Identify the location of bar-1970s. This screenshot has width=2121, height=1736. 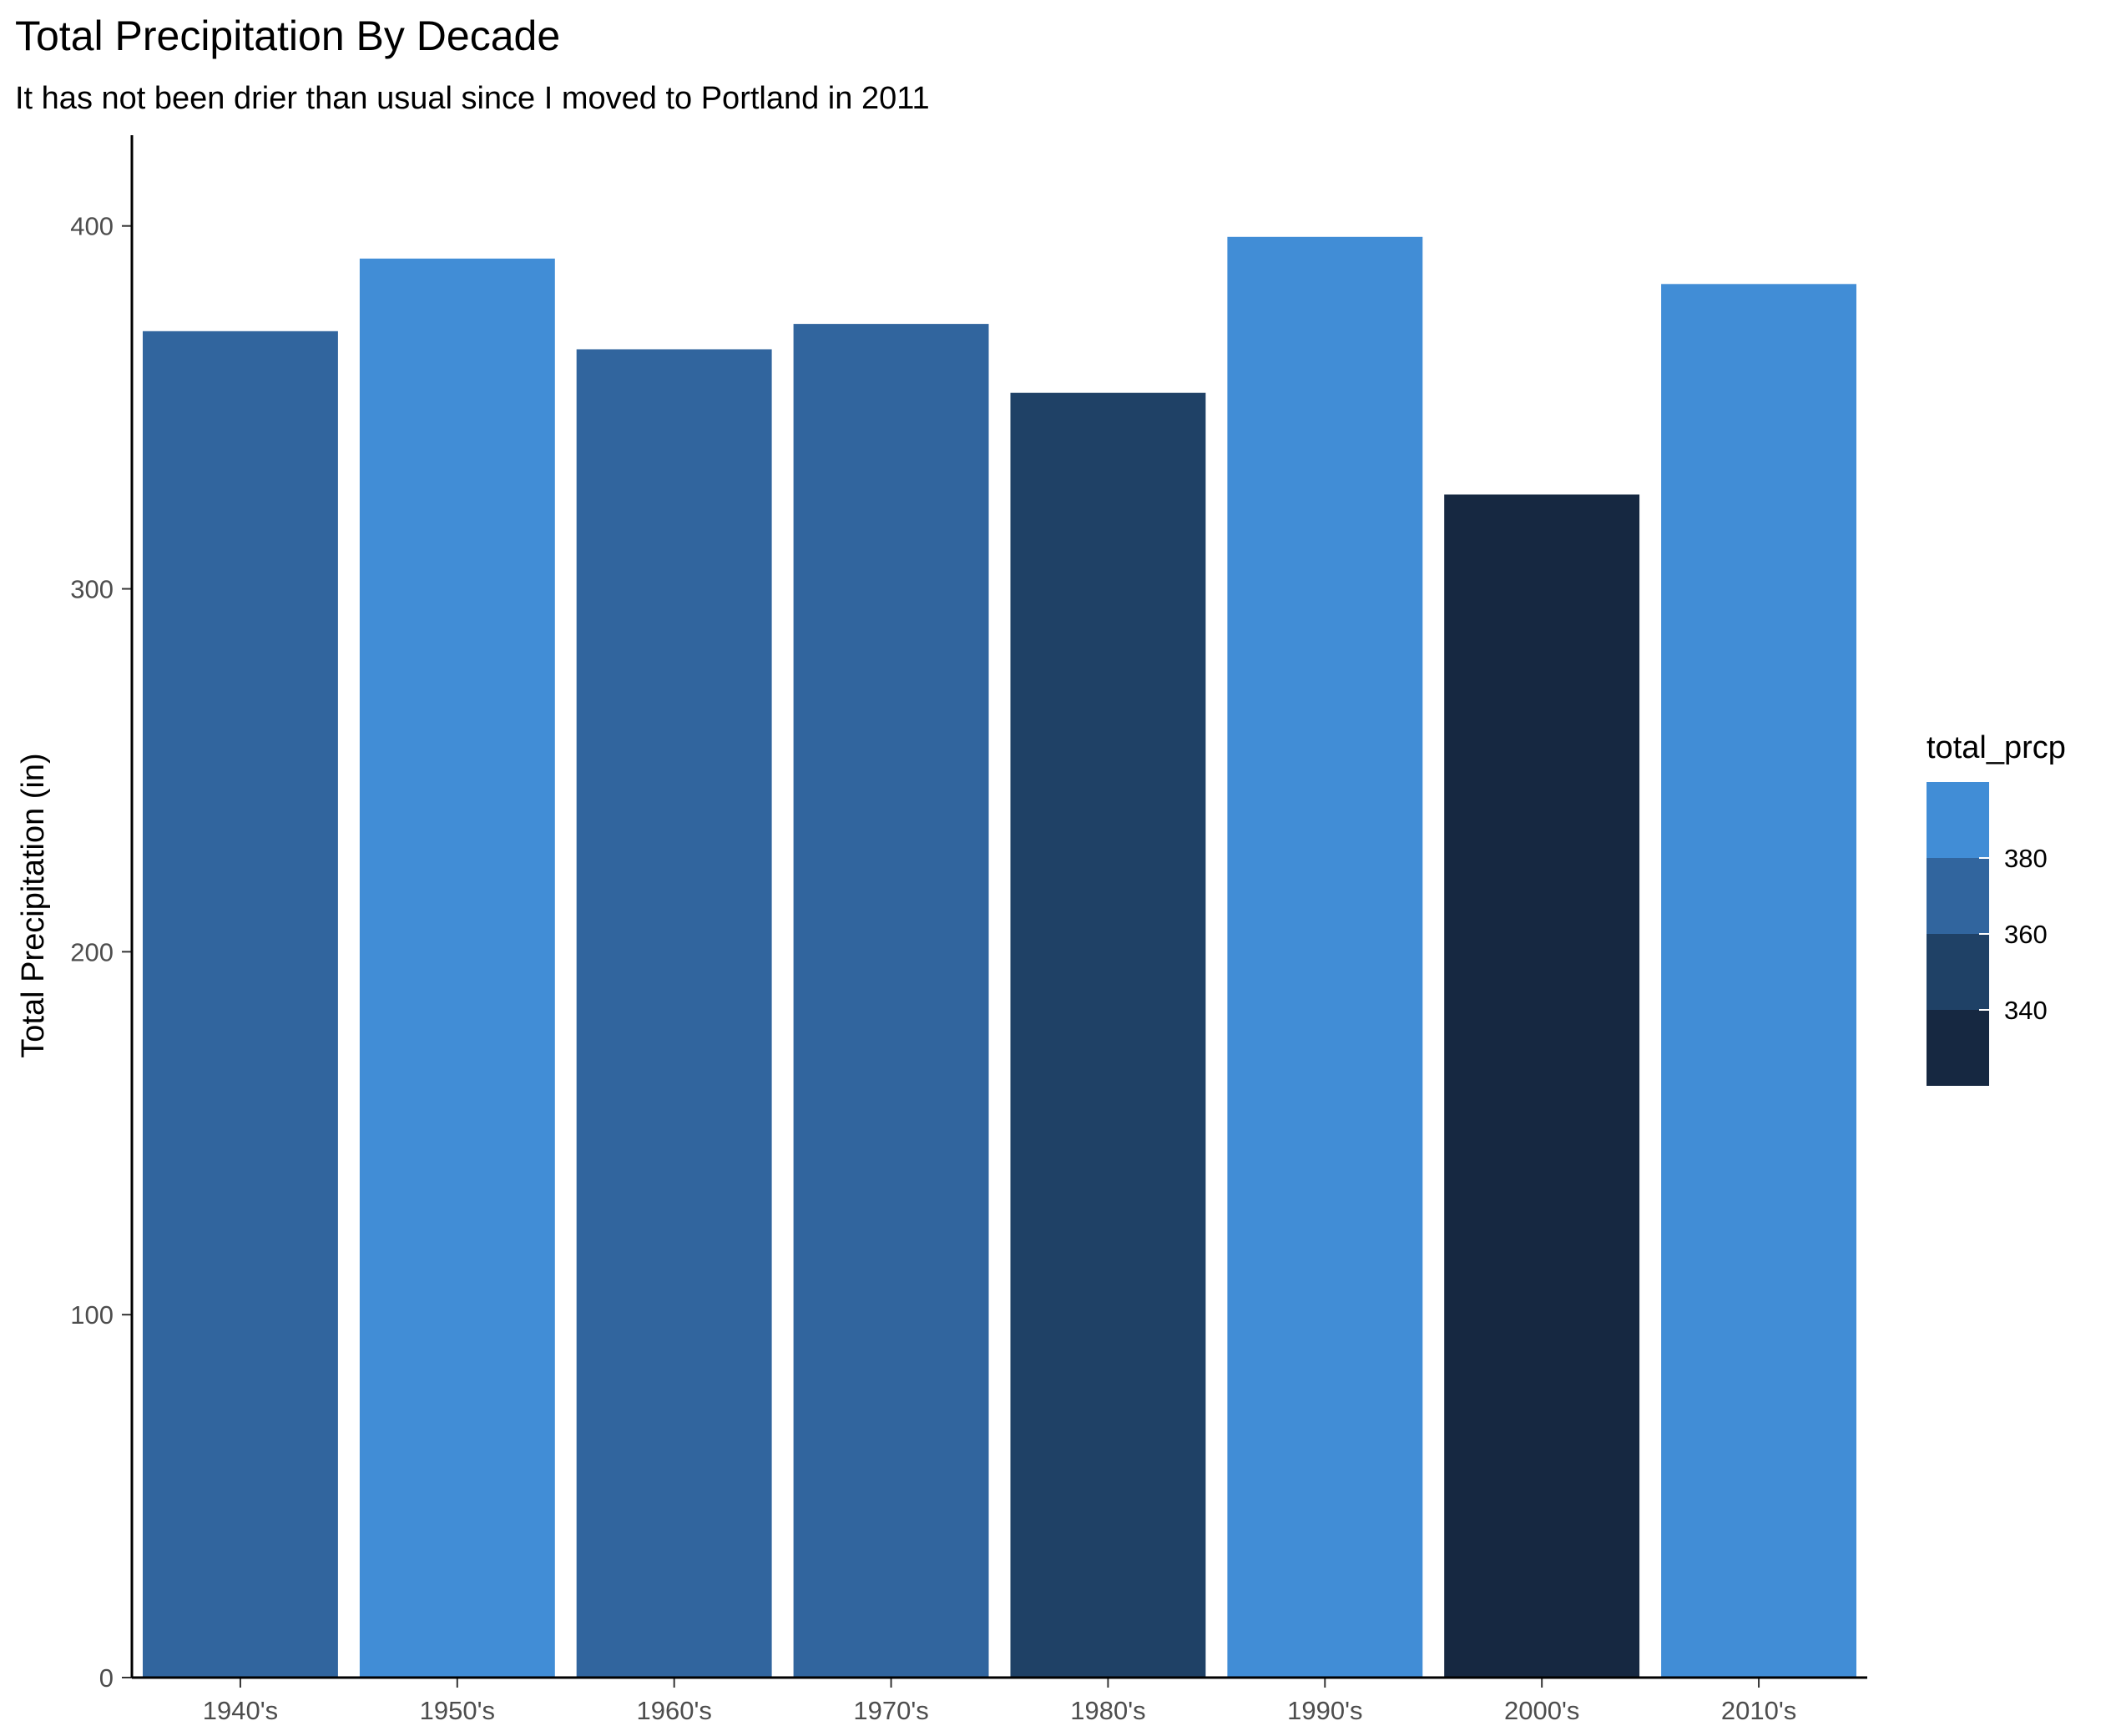
(891, 1001).